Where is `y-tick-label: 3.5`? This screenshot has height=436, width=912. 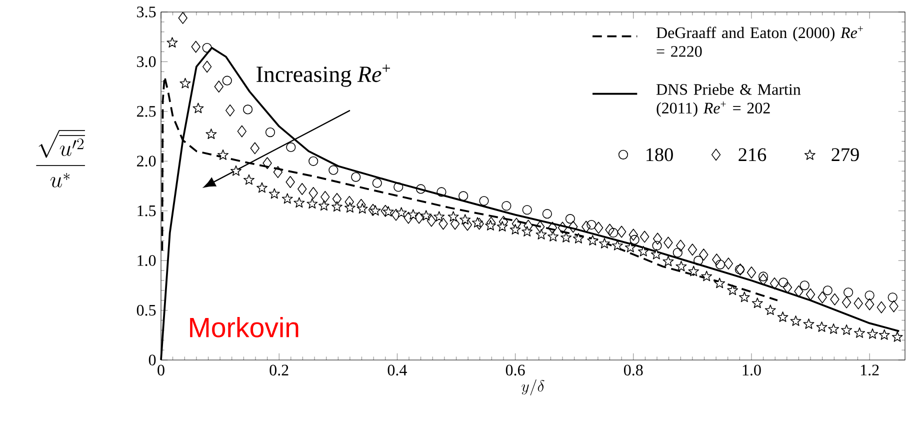
y-tick-label: 3.5 is located at coordinates (146, 12).